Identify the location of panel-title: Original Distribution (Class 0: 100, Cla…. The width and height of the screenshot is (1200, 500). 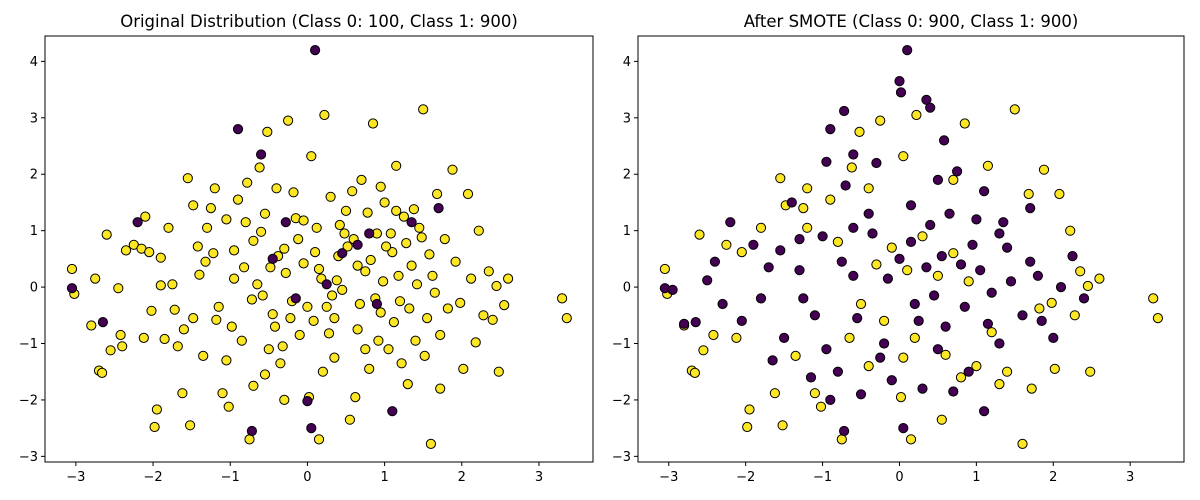
(319, 21).